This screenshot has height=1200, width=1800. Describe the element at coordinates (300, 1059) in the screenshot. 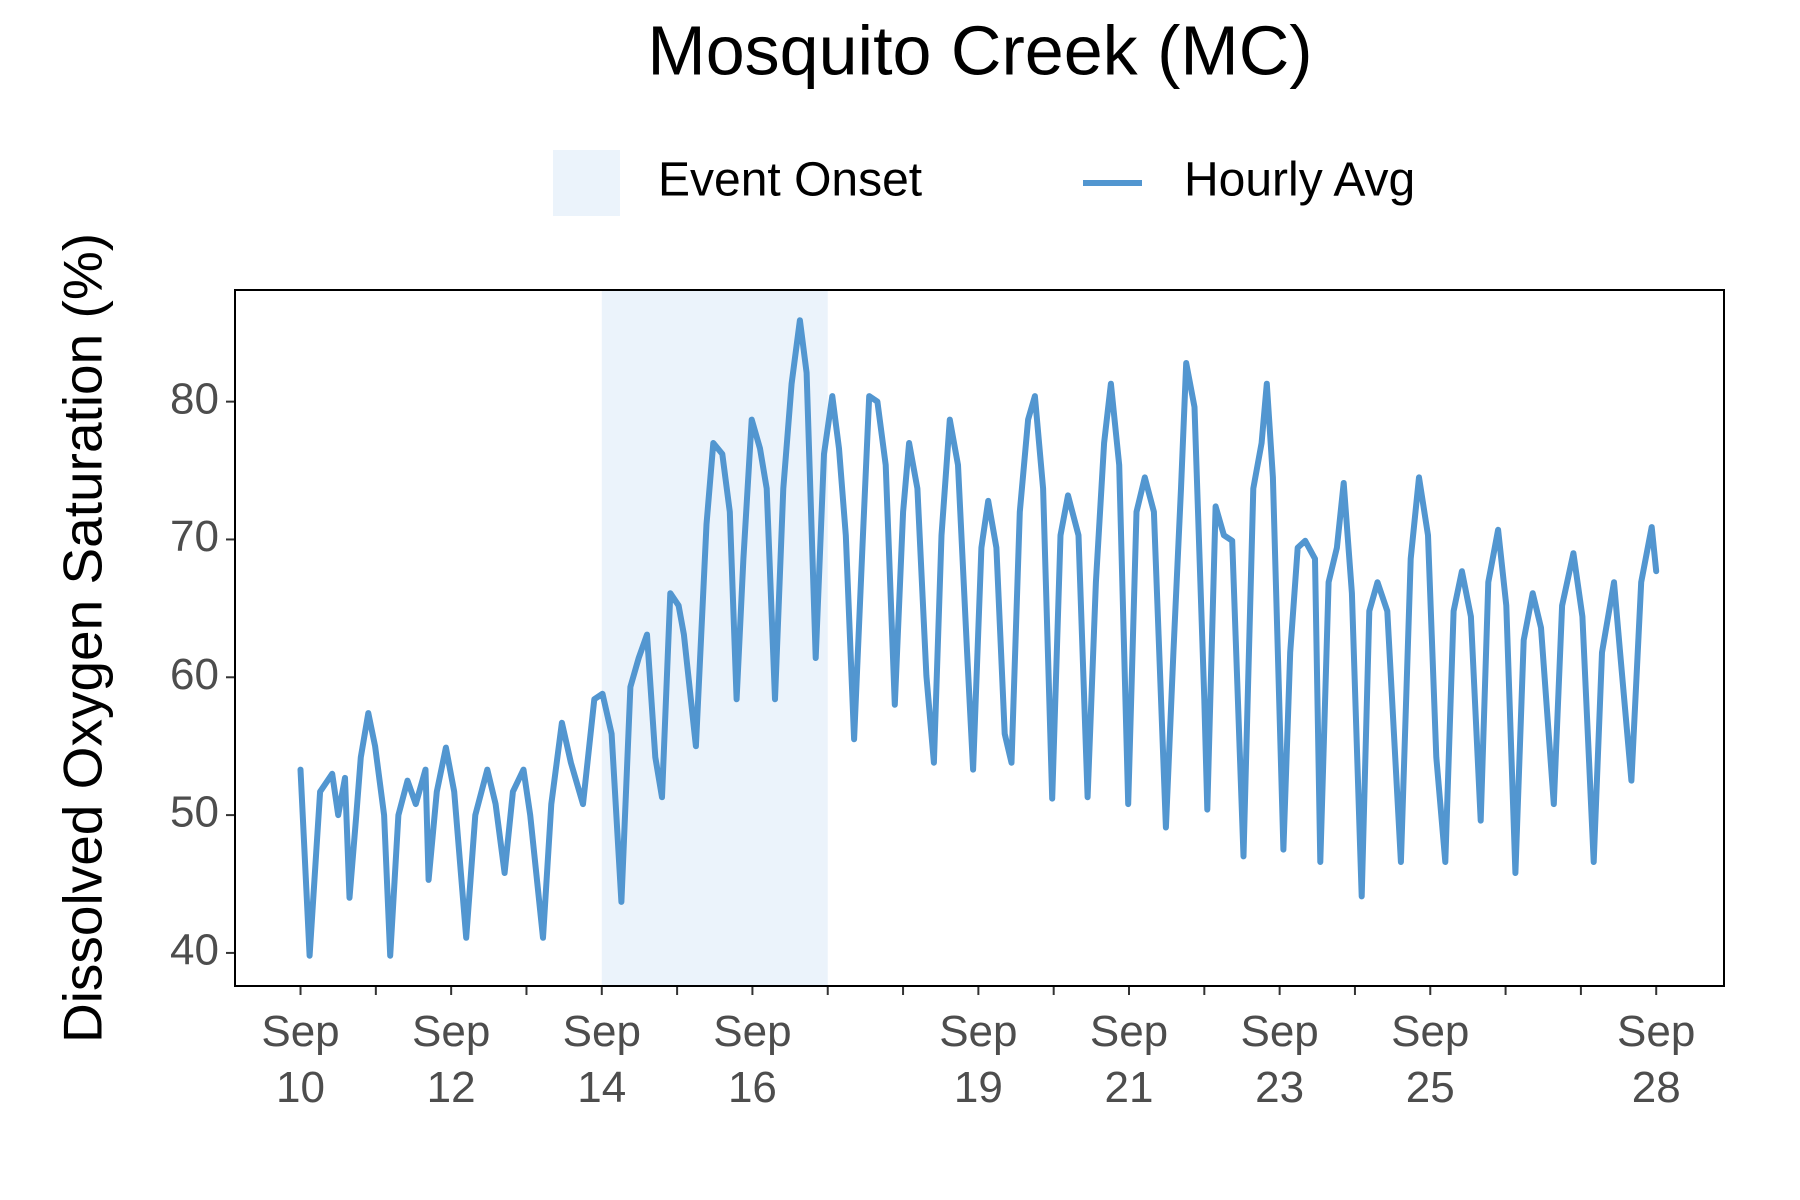

I see `x-tick-label: Sep 10` at that location.